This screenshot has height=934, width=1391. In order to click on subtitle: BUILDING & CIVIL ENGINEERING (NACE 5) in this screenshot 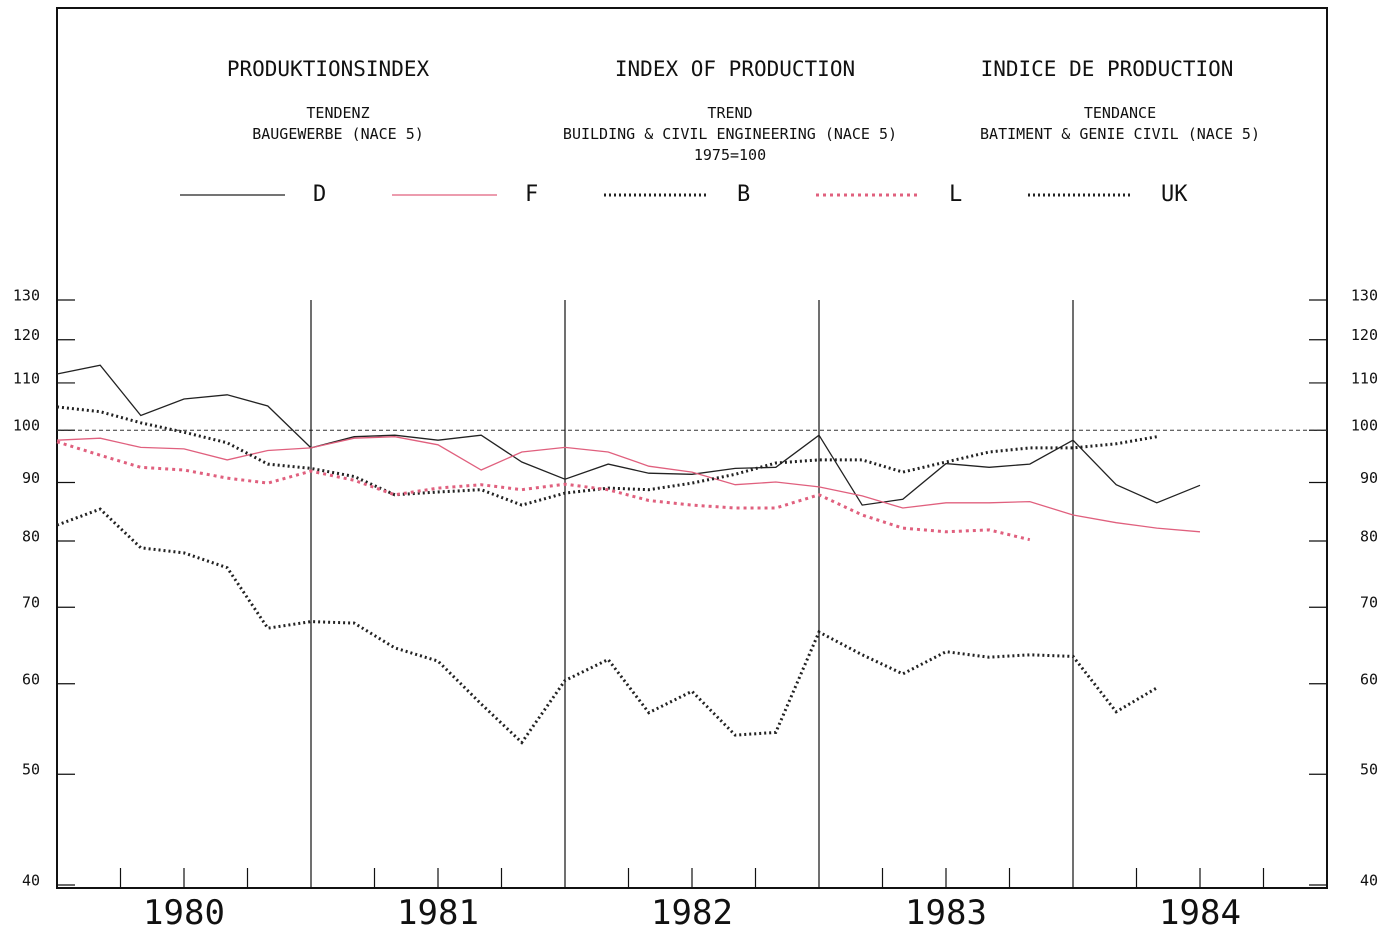, I will do `click(730, 134)`.